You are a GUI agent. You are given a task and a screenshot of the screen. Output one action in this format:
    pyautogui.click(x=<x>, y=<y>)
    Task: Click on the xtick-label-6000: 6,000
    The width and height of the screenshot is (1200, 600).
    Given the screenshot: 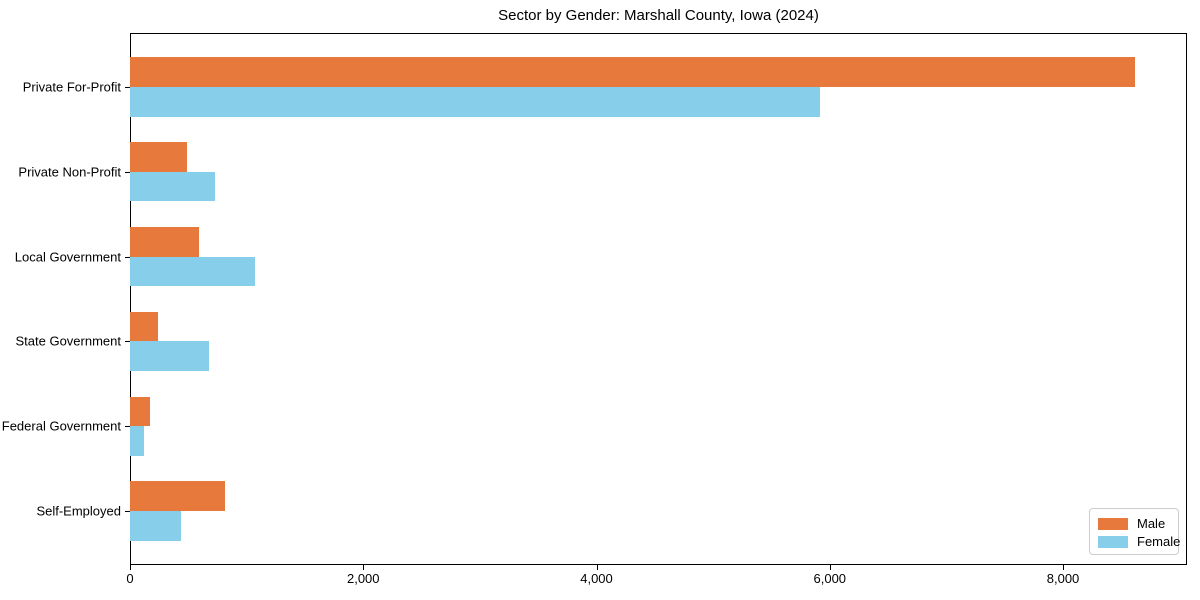 What is the action you would take?
    pyautogui.click(x=830, y=578)
    